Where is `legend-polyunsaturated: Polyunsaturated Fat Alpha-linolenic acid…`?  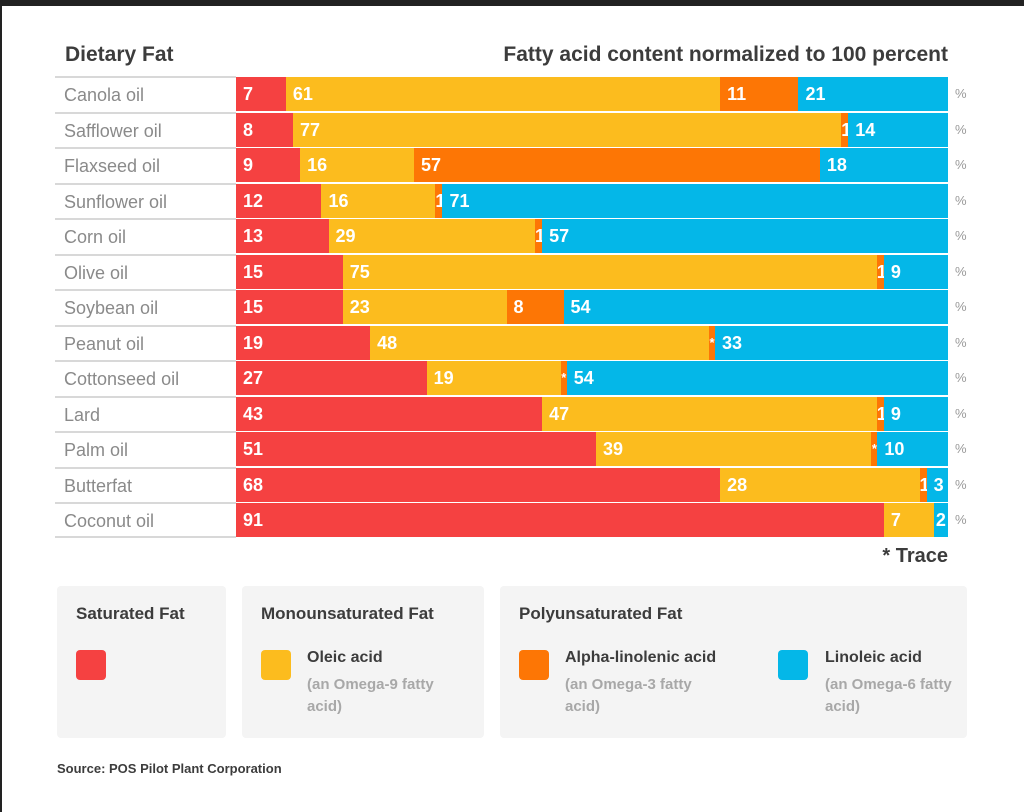
legend-polyunsaturated: Polyunsaturated Fat Alpha-linolenic acid… is located at coordinates (733, 662).